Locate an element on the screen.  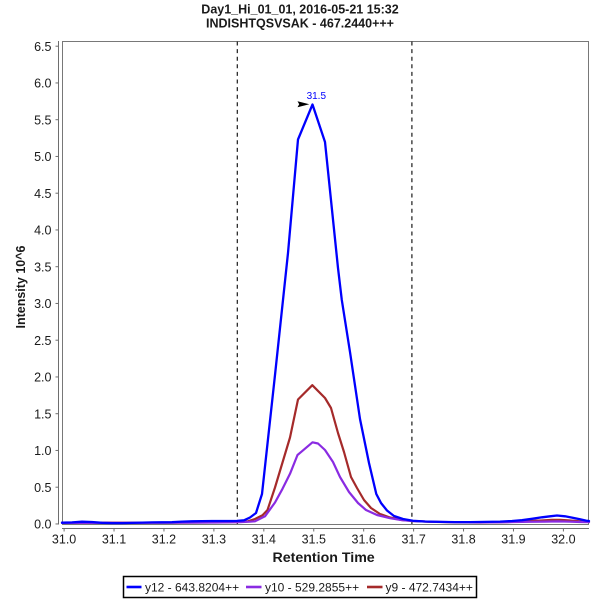
svg-text: 6.0 is located at coordinates (42, 84).